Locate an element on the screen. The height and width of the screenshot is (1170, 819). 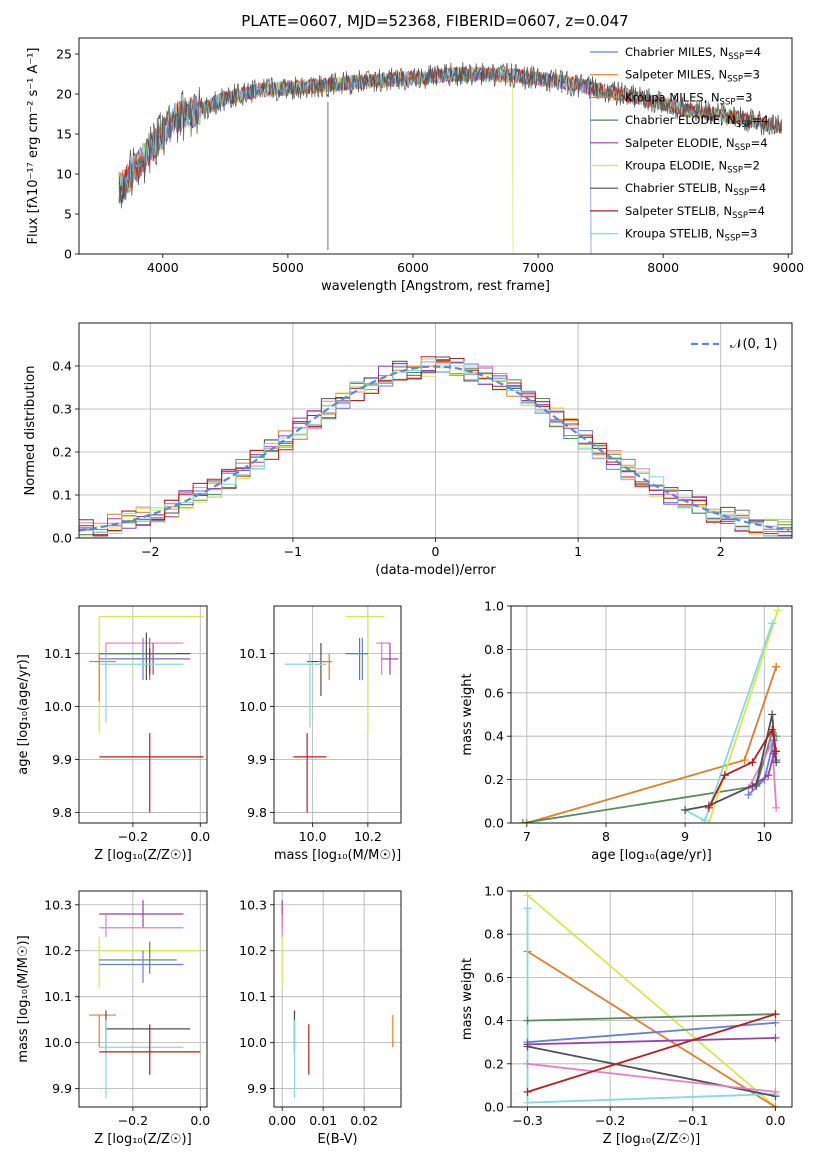
y-tick-label: 15 is located at coordinates (64, 134).